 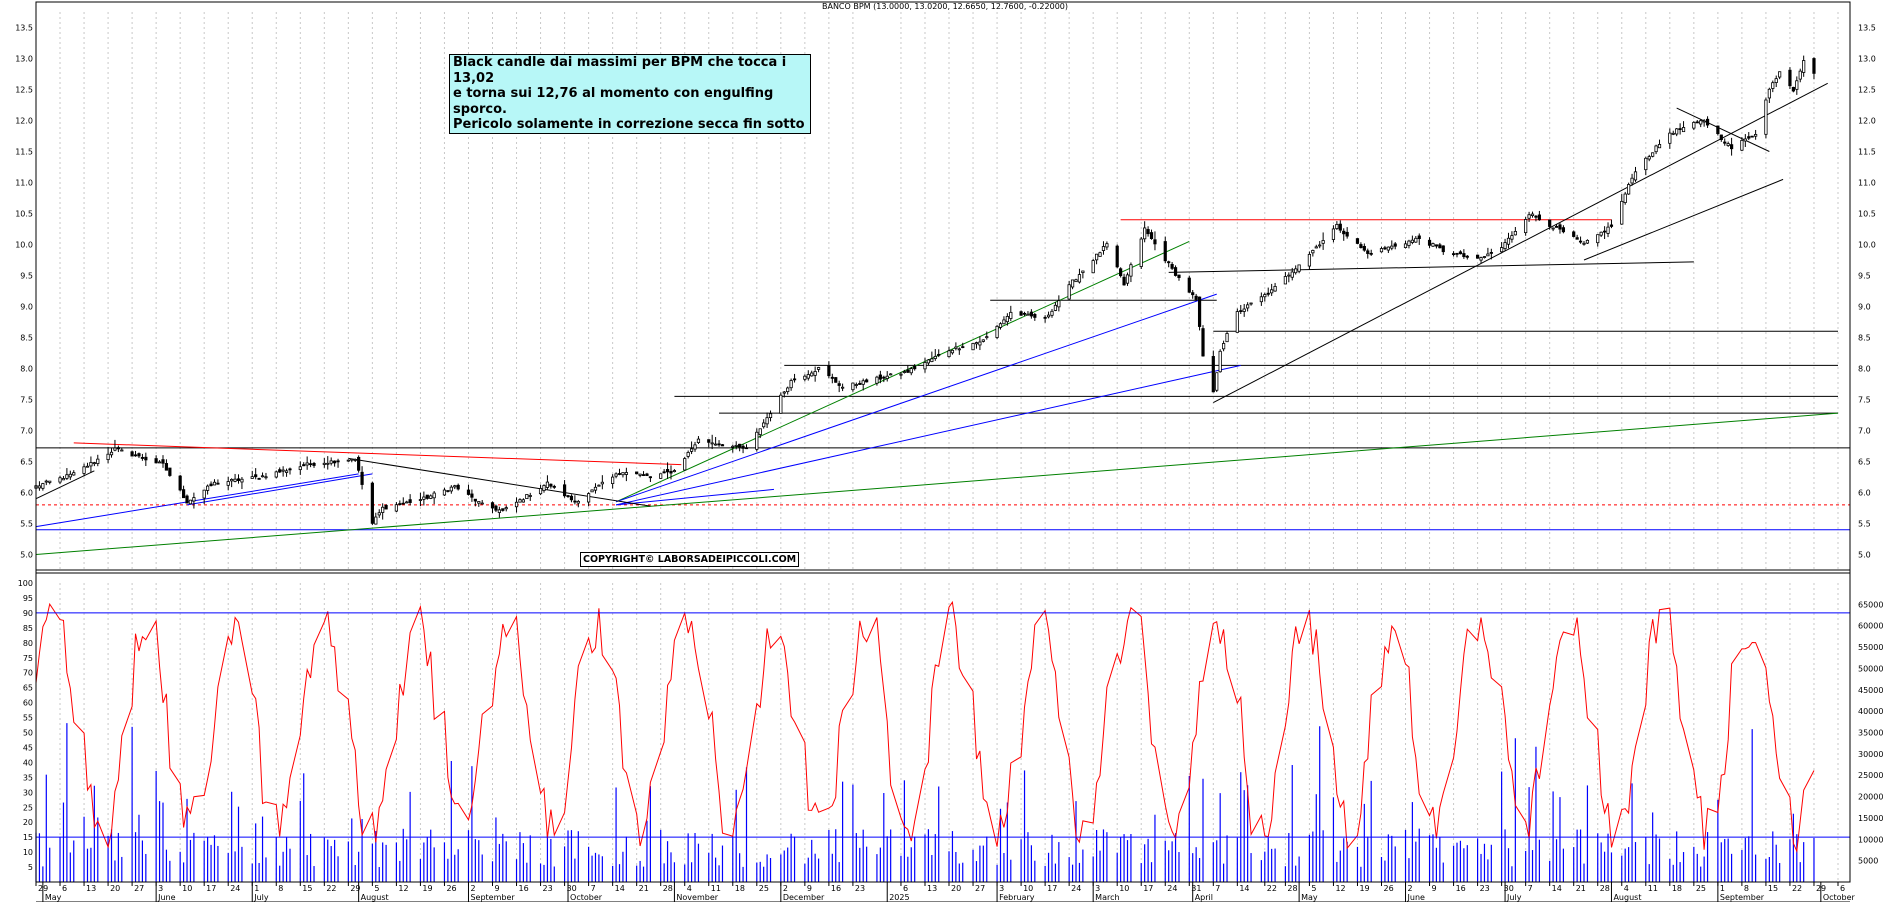 What do you see at coordinates (24, 152) in the screenshot?
I see `price-tick-left: 11.5` at bounding box center [24, 152].